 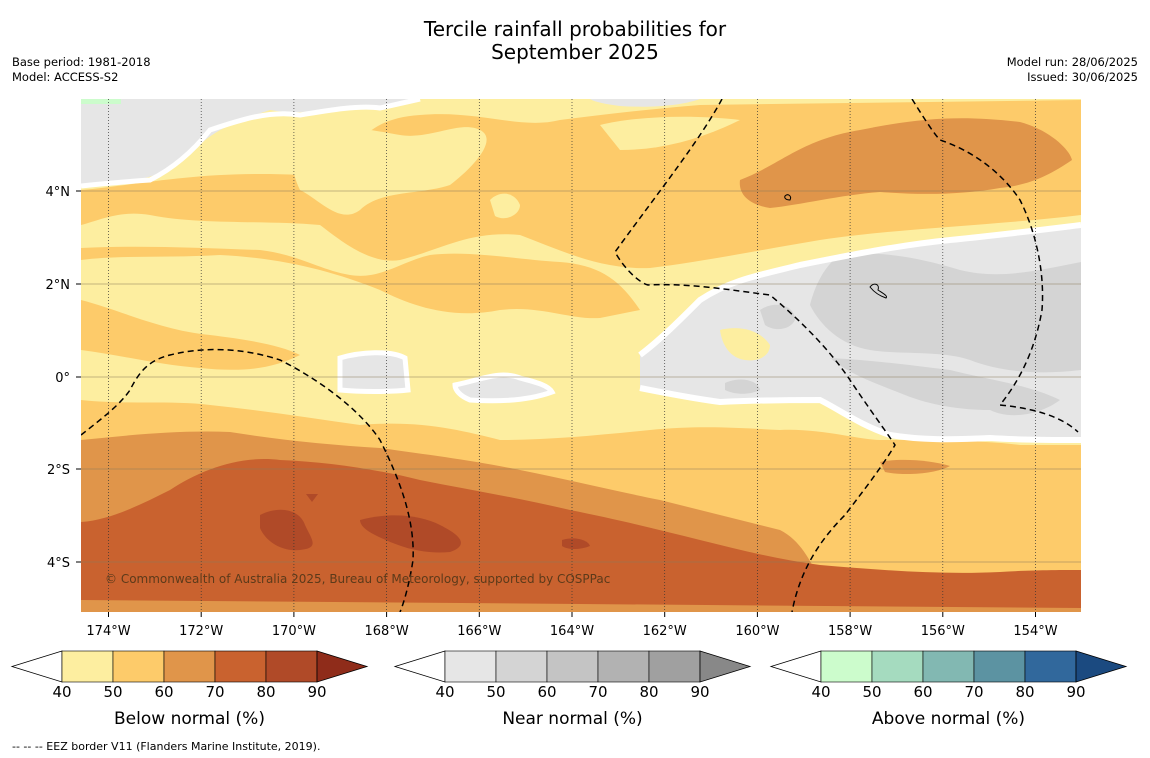 What do you see at coordinates (58, 470) in the screenshot?
I see `lat-tick-label: 2°S` at bounding box center [58, 470].